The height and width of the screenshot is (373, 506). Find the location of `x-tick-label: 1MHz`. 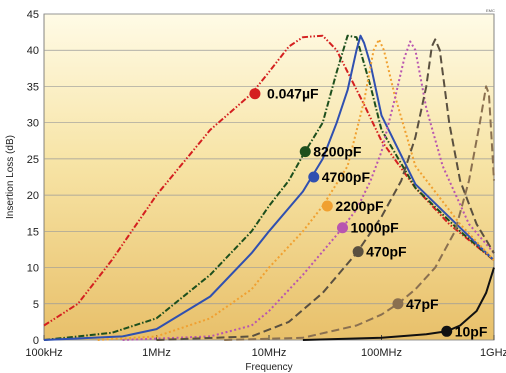

x-tick-label: 1MHz is located at coordinates (156, 353).